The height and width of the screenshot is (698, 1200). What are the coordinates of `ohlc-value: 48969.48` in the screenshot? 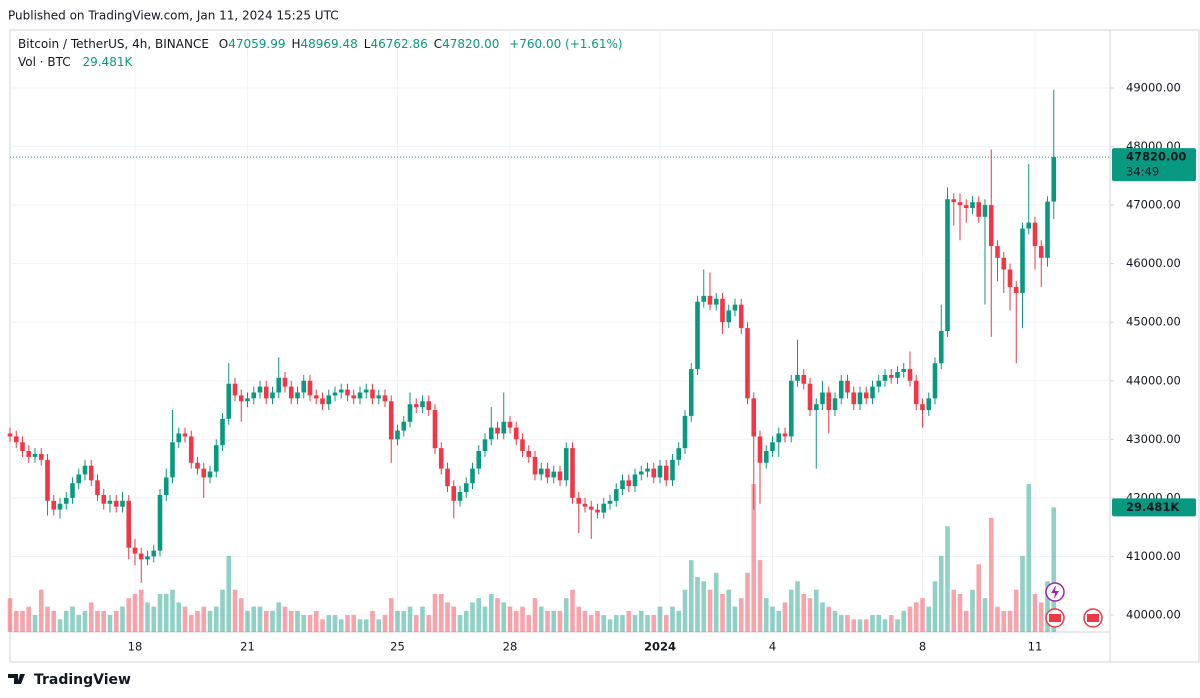 It's located at (329, 44).